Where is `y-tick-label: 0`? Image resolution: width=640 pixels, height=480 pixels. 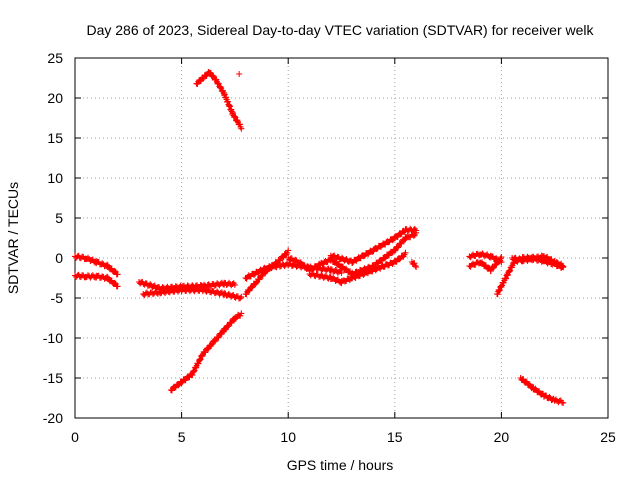 y-tick-label: 0 is located at coordinates (59, 258).